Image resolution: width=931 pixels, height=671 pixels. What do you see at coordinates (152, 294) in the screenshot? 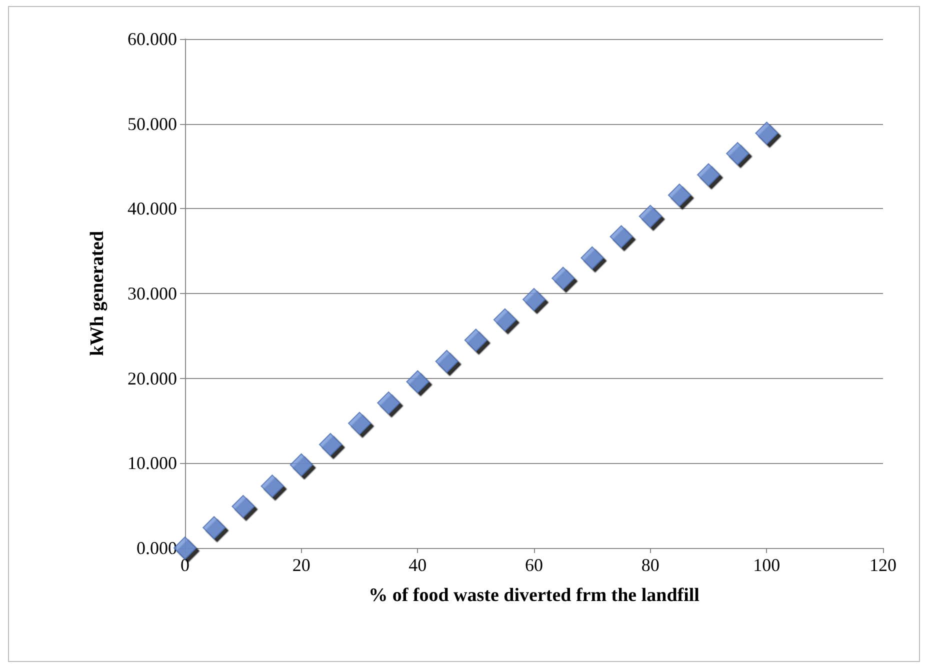
I see `y-tick-label: 30.000` at bounding box center [152, 294].